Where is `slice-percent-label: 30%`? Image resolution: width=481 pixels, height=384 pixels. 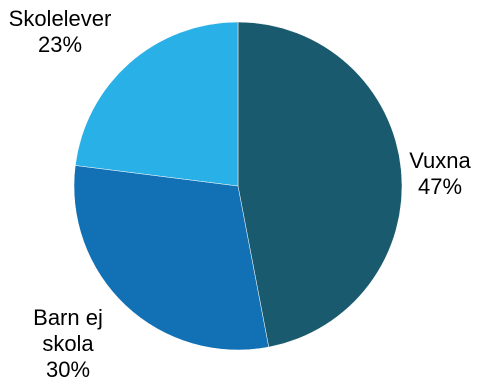 slice-percent-label: 30% is located at coordinates (68, 369).